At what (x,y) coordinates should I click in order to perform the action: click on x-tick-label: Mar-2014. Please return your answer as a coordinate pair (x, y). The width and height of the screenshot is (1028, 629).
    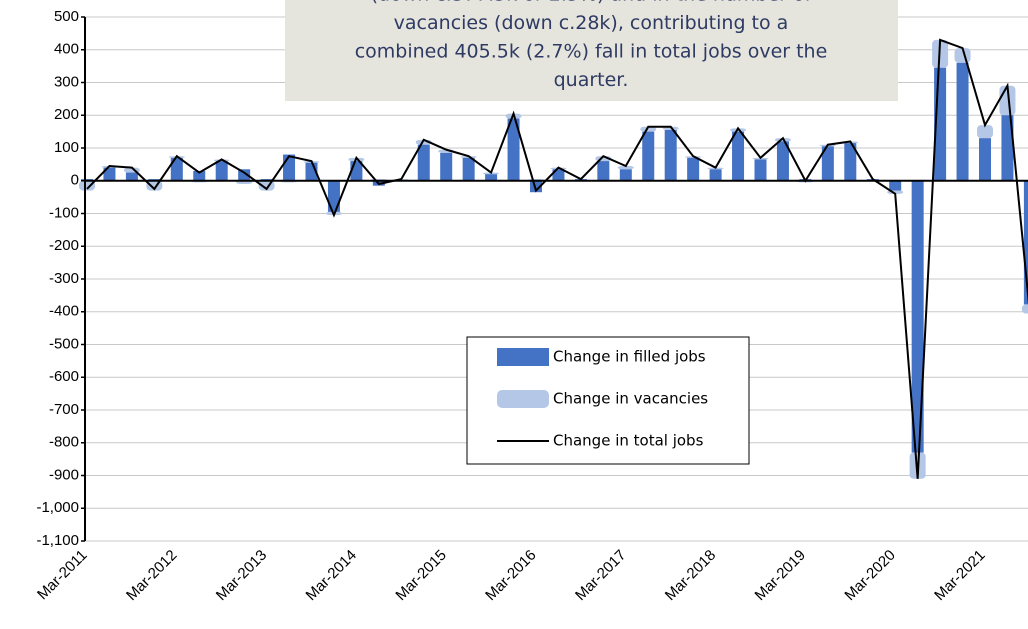
    Looking at the image, I should click on (331, 575).